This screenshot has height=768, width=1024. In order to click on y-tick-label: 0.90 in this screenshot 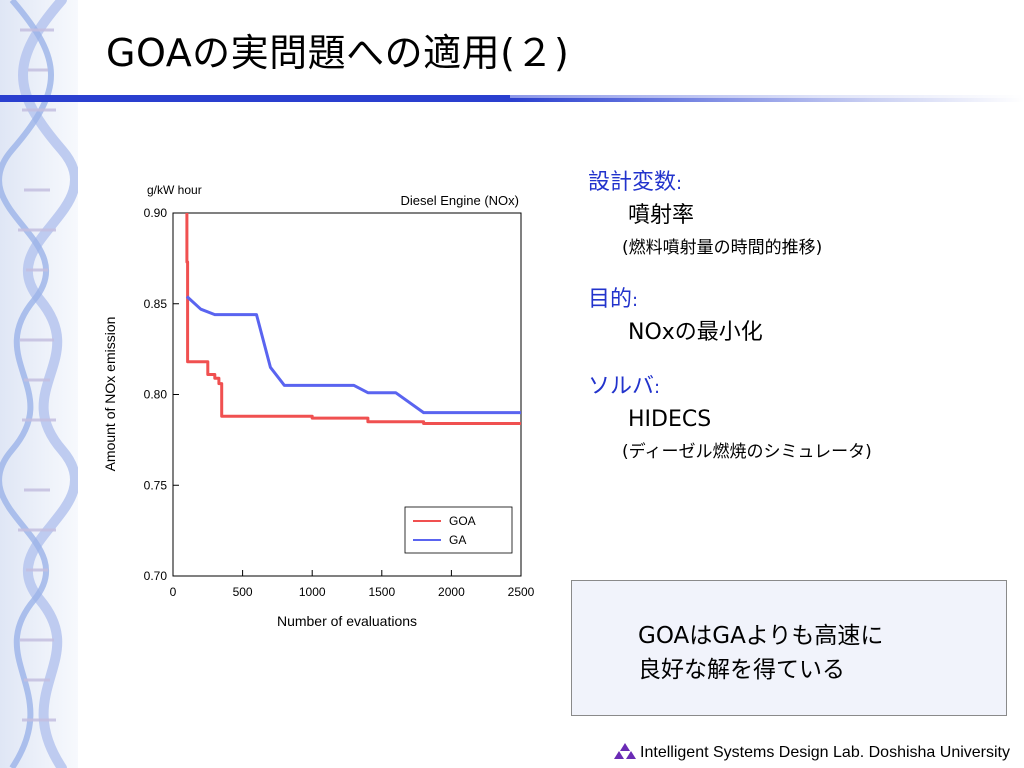, I will do `click(156, 213)`.